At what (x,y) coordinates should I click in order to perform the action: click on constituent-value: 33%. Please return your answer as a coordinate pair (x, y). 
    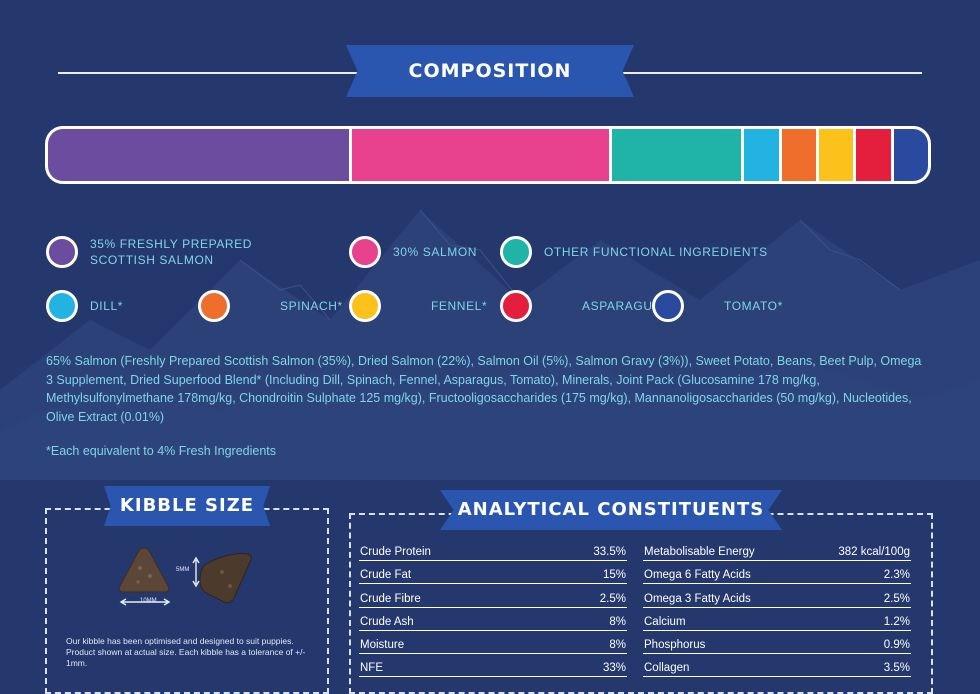
    Looking at the image, I should click on (614, 668).